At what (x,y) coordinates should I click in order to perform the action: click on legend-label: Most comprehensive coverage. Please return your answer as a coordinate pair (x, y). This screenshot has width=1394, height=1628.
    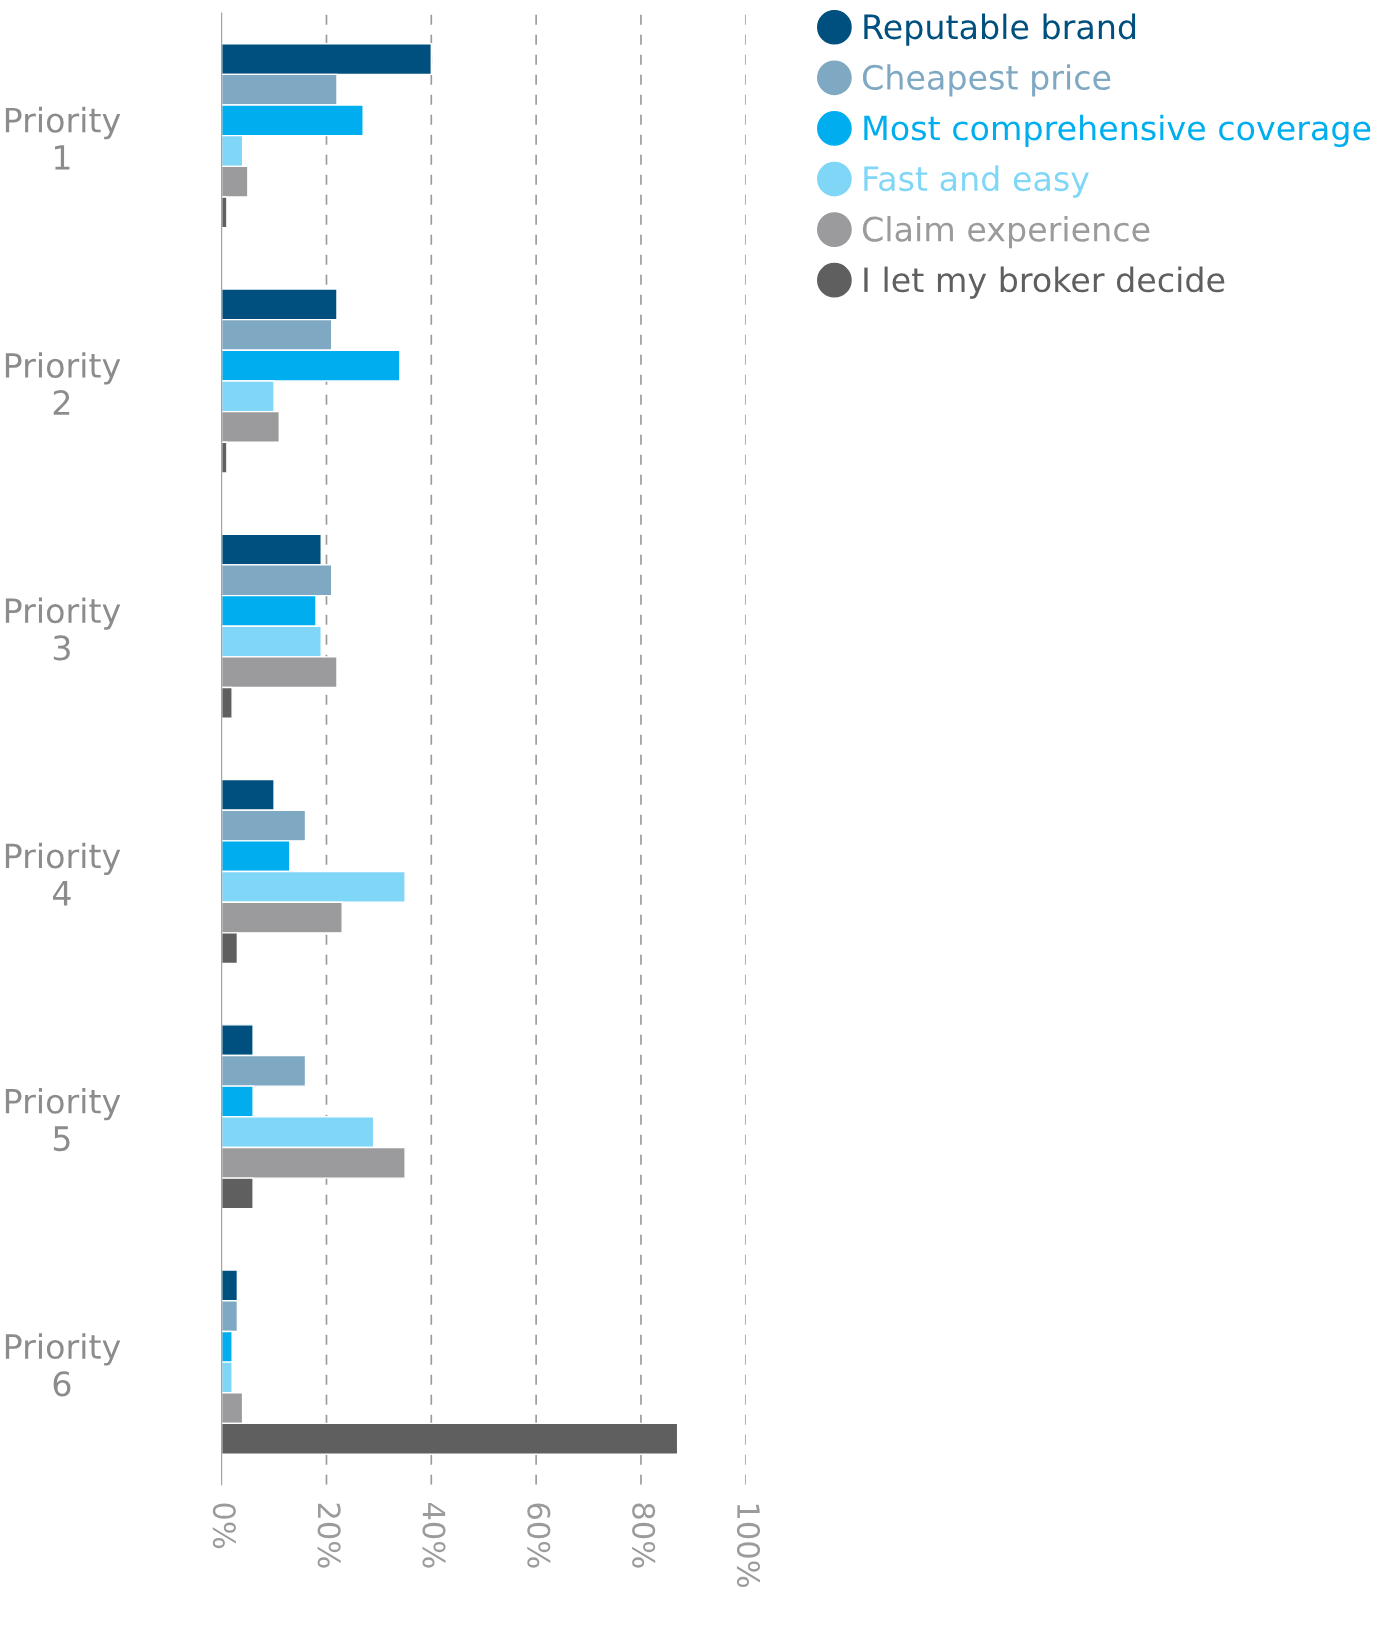
    Looking at the image, I should click on (1117, 131).